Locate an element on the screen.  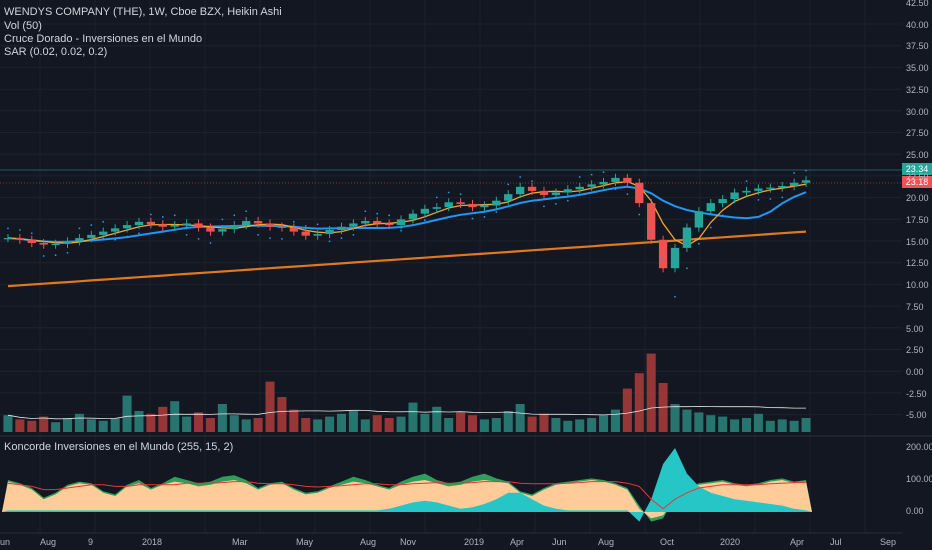
ma-short-line is located at coordinates (407, 214).